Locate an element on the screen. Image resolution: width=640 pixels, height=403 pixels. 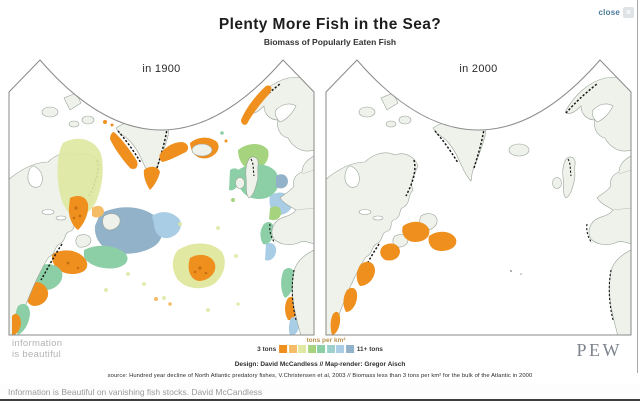
page-title: Plenty More Fish in the Sea? is located at coordinates (330, 24).